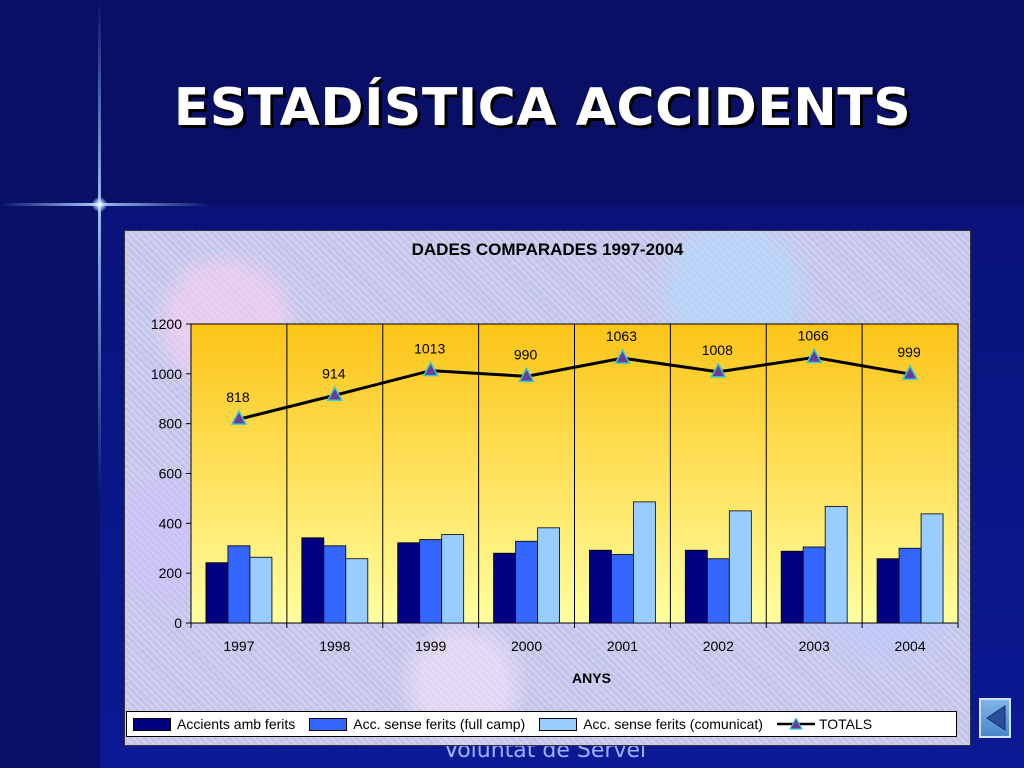 The height and width of the screenshot is (768, 1024). Describe the element at coordinates (99, 204) in the screenshot. I see `sparkle-icon` at that location.